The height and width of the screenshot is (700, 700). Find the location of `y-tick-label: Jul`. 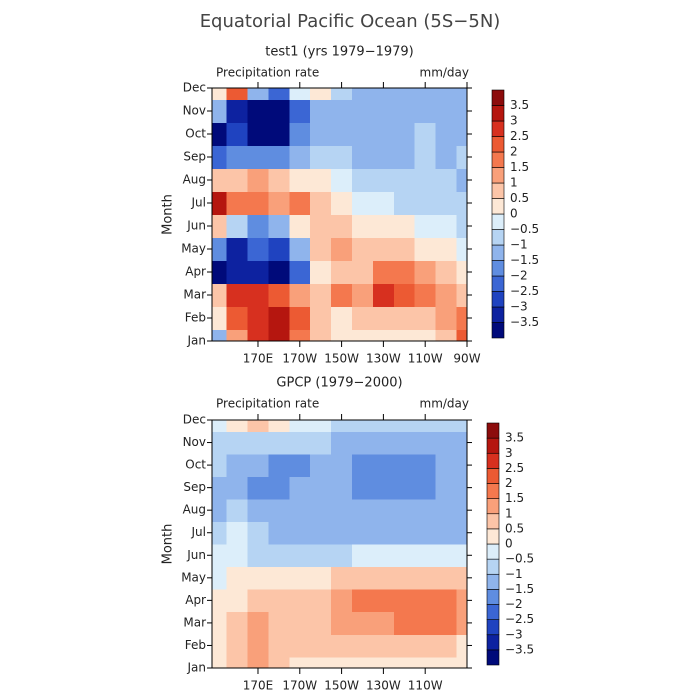

y-tick-label: Jul is located at coordinates (198, 532).